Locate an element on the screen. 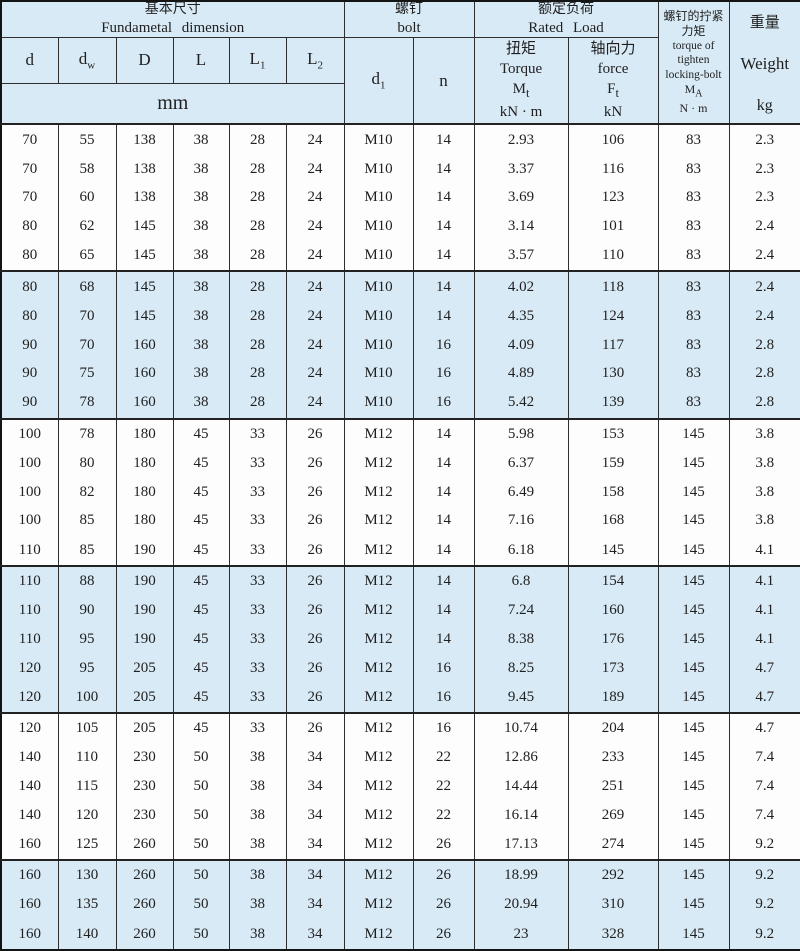 Image resolution: width=800 pixels, height=951 pixels. cell-weight_kg: 4.7 is located at coordinates (764, 668).